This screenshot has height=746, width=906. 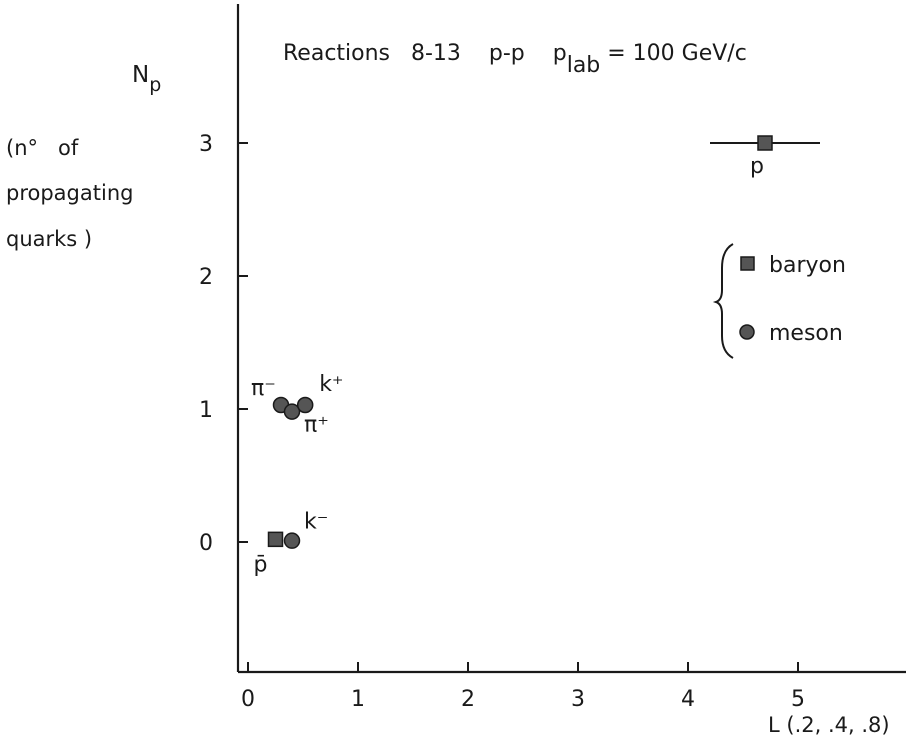 I want to click on x-axis-label: L (.2, .4, .8), so click(x=829, y=725).